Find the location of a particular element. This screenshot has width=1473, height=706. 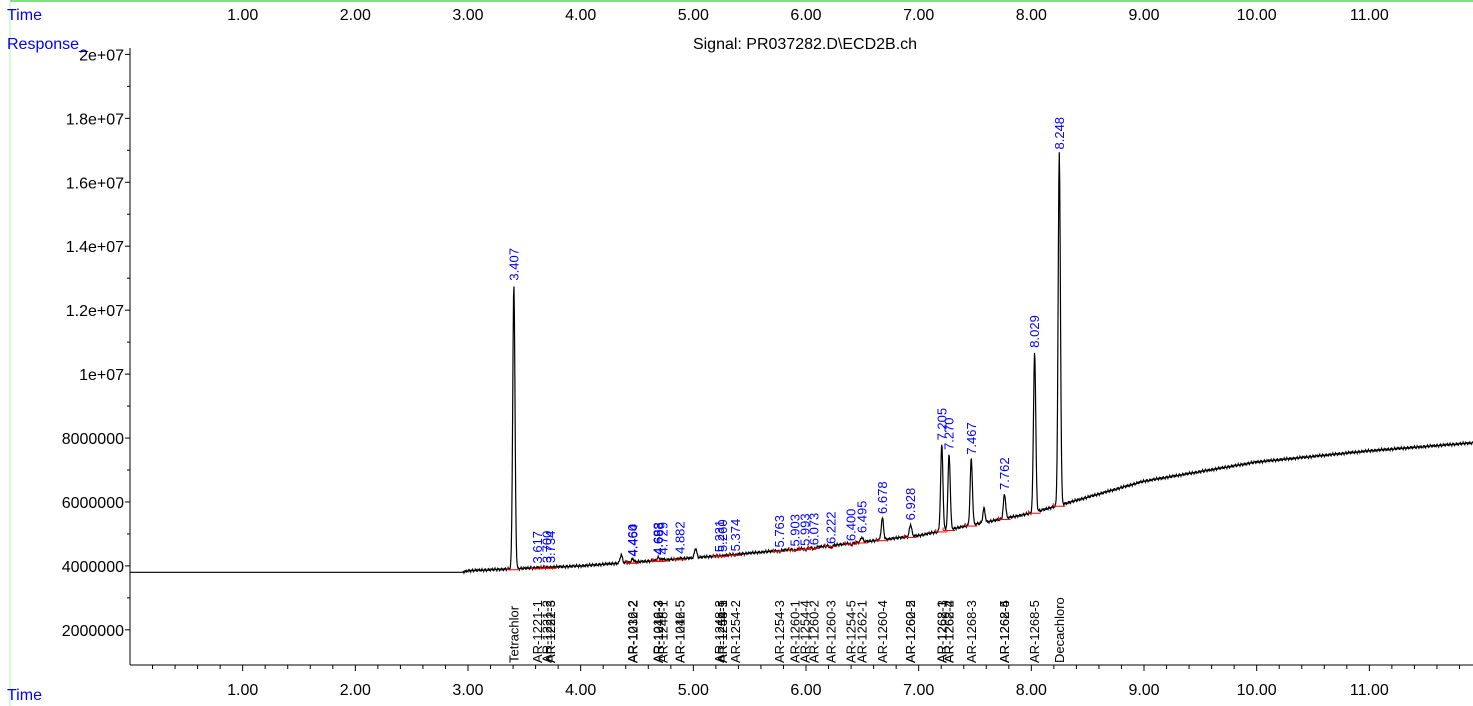

y-tick-label: 2e+07 is located at coordinates (101, 55).